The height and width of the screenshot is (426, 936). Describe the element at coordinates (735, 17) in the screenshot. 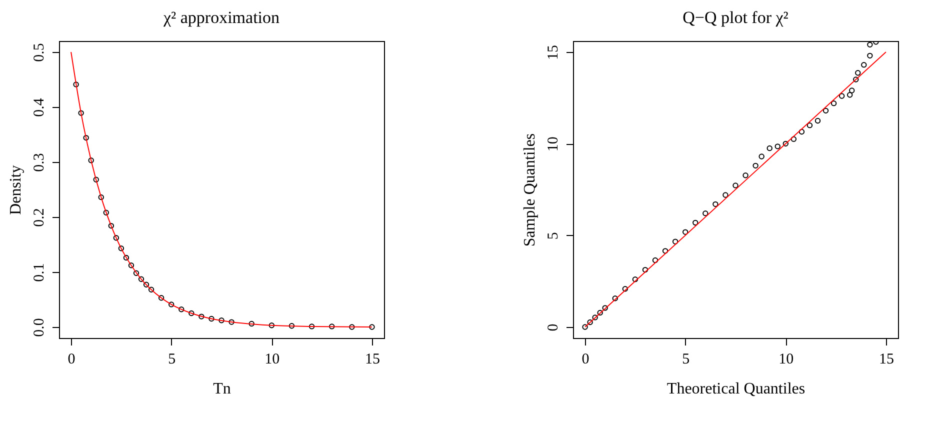

I see `chart-title: Q−Q plot for χ²` at that location.